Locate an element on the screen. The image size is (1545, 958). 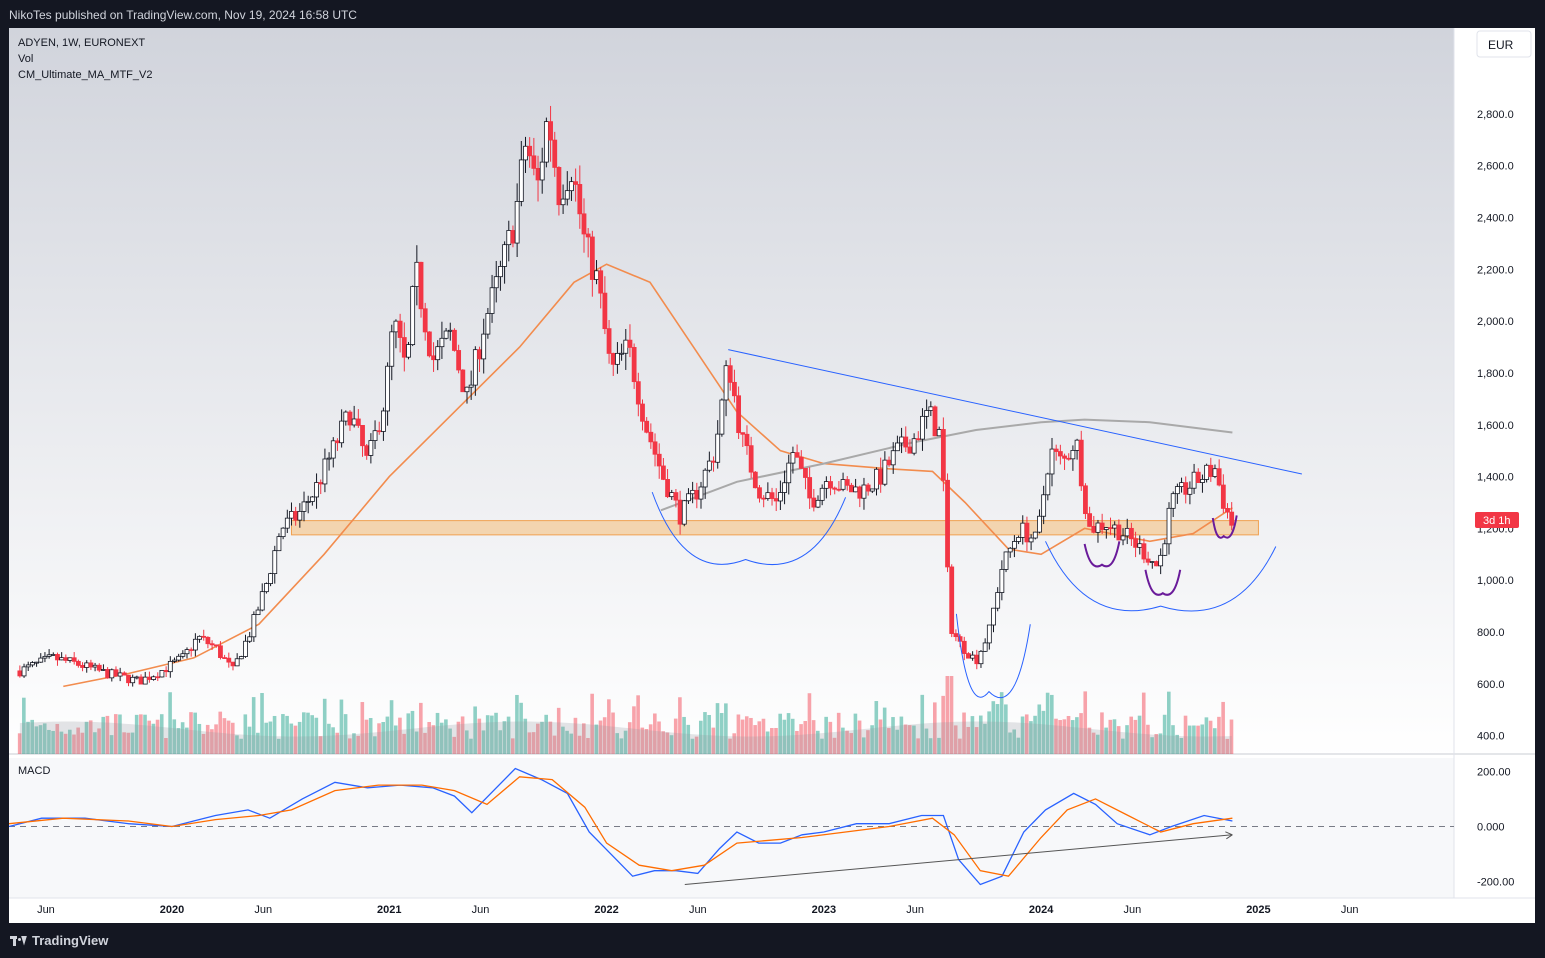
currency-button: EUR is located at coordinates (1504, 44).